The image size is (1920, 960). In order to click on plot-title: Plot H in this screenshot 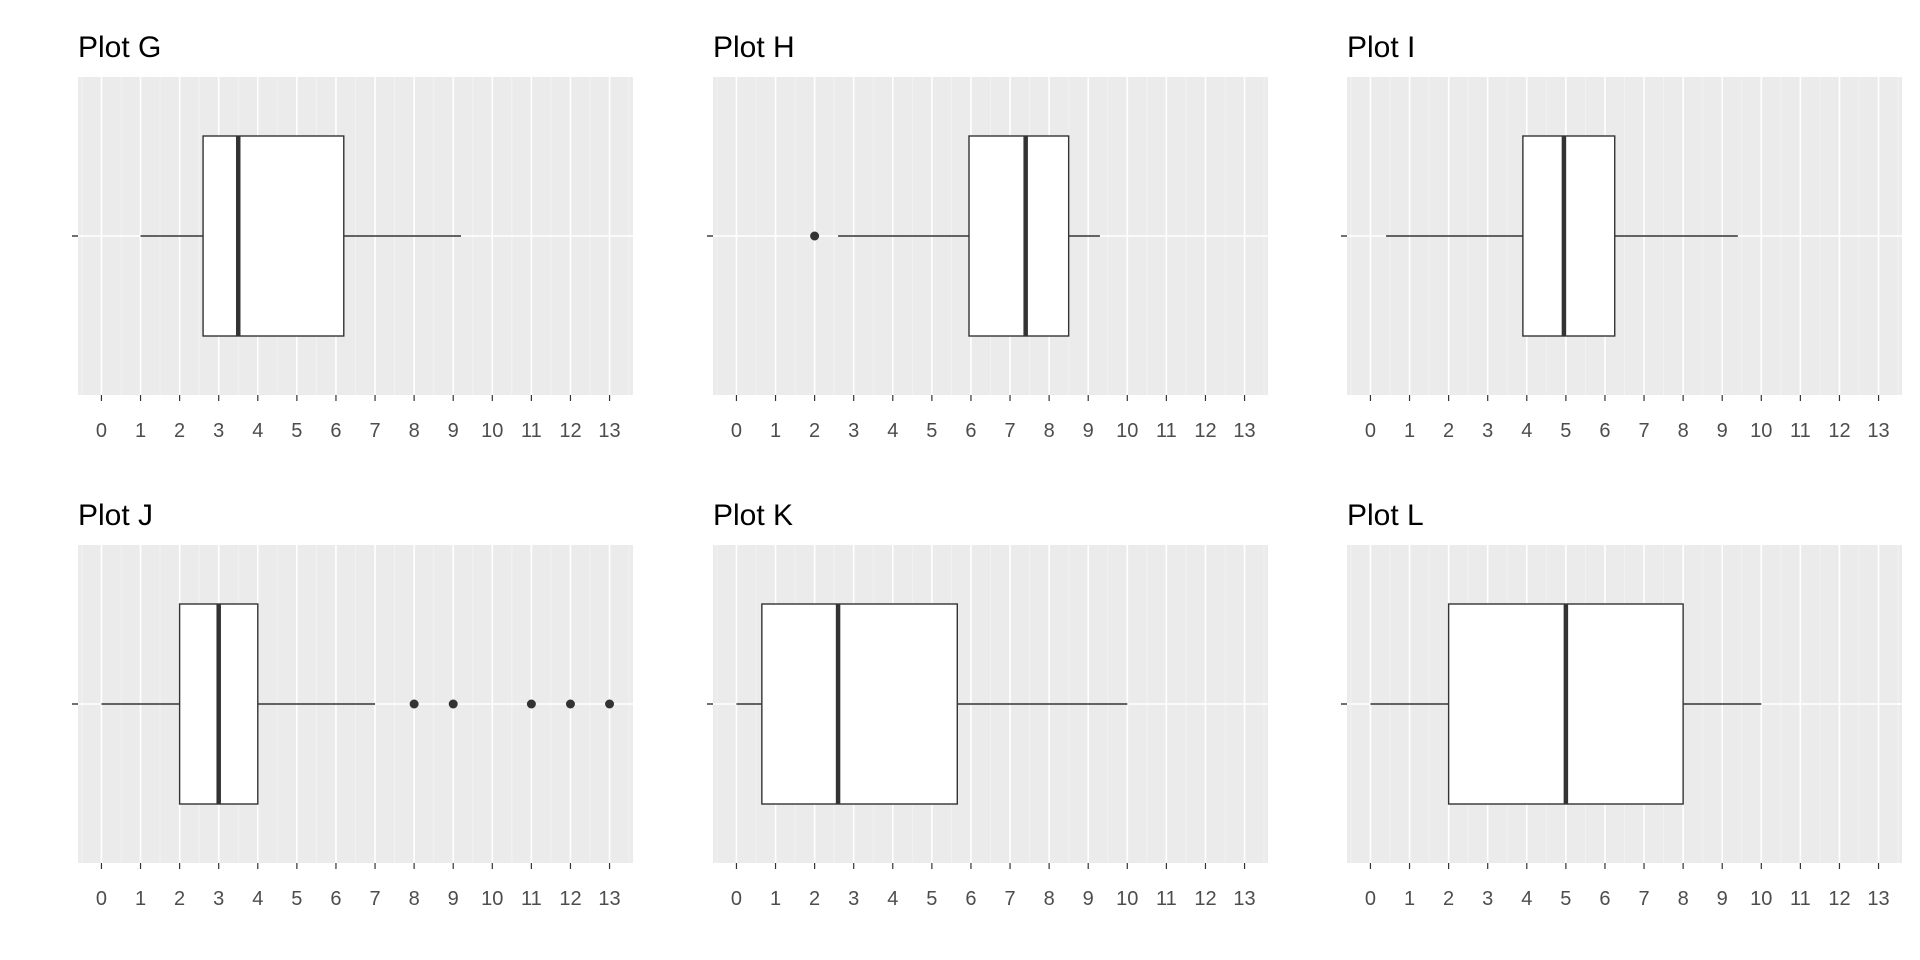, I will do `click(754, 47)`.